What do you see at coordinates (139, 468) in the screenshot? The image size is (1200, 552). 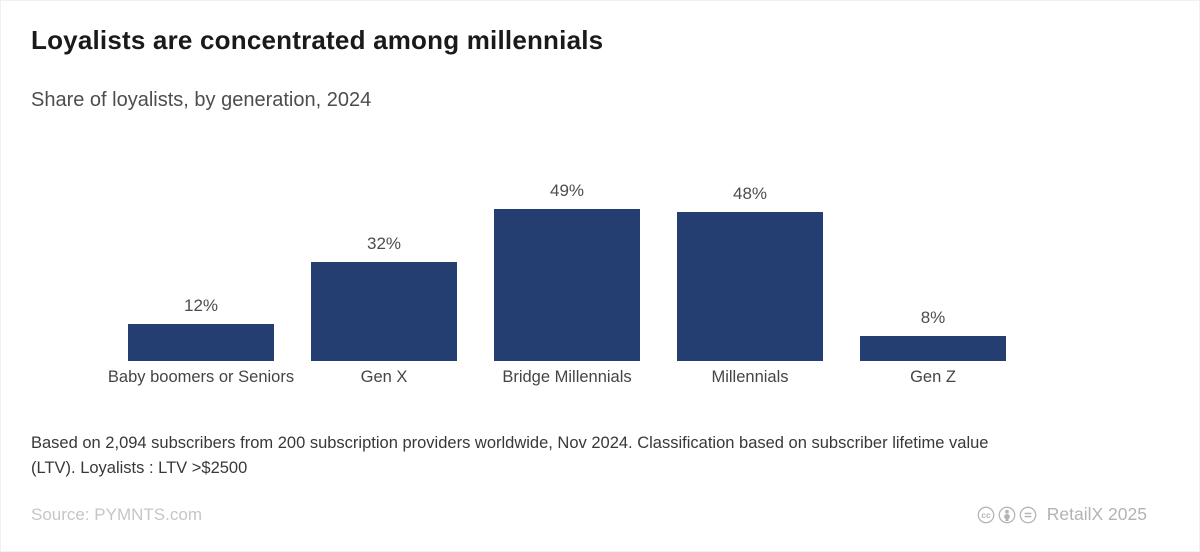 I see `footnote-line-2: (LTV). Loyalists : LTV >$2500` at bounding box center [139, 468].